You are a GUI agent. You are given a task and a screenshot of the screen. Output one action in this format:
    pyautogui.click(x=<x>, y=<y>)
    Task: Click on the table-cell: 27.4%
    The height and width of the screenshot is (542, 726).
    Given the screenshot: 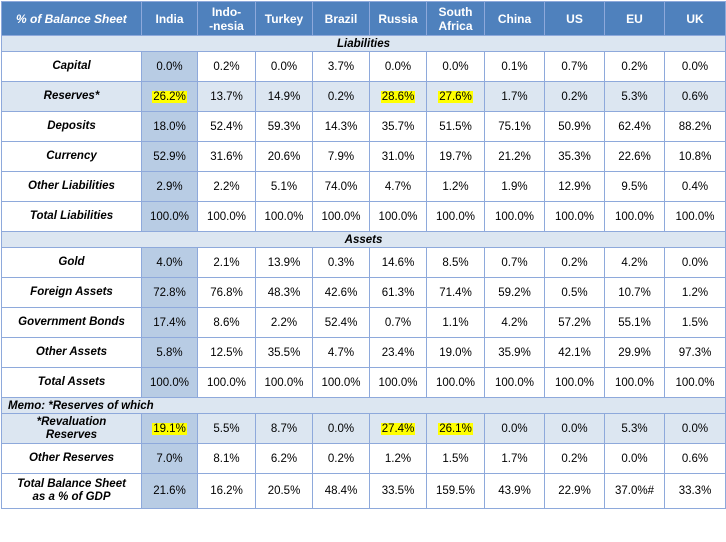 What is the action you would take?
    pyautogui.click(x=398, y=428)
    